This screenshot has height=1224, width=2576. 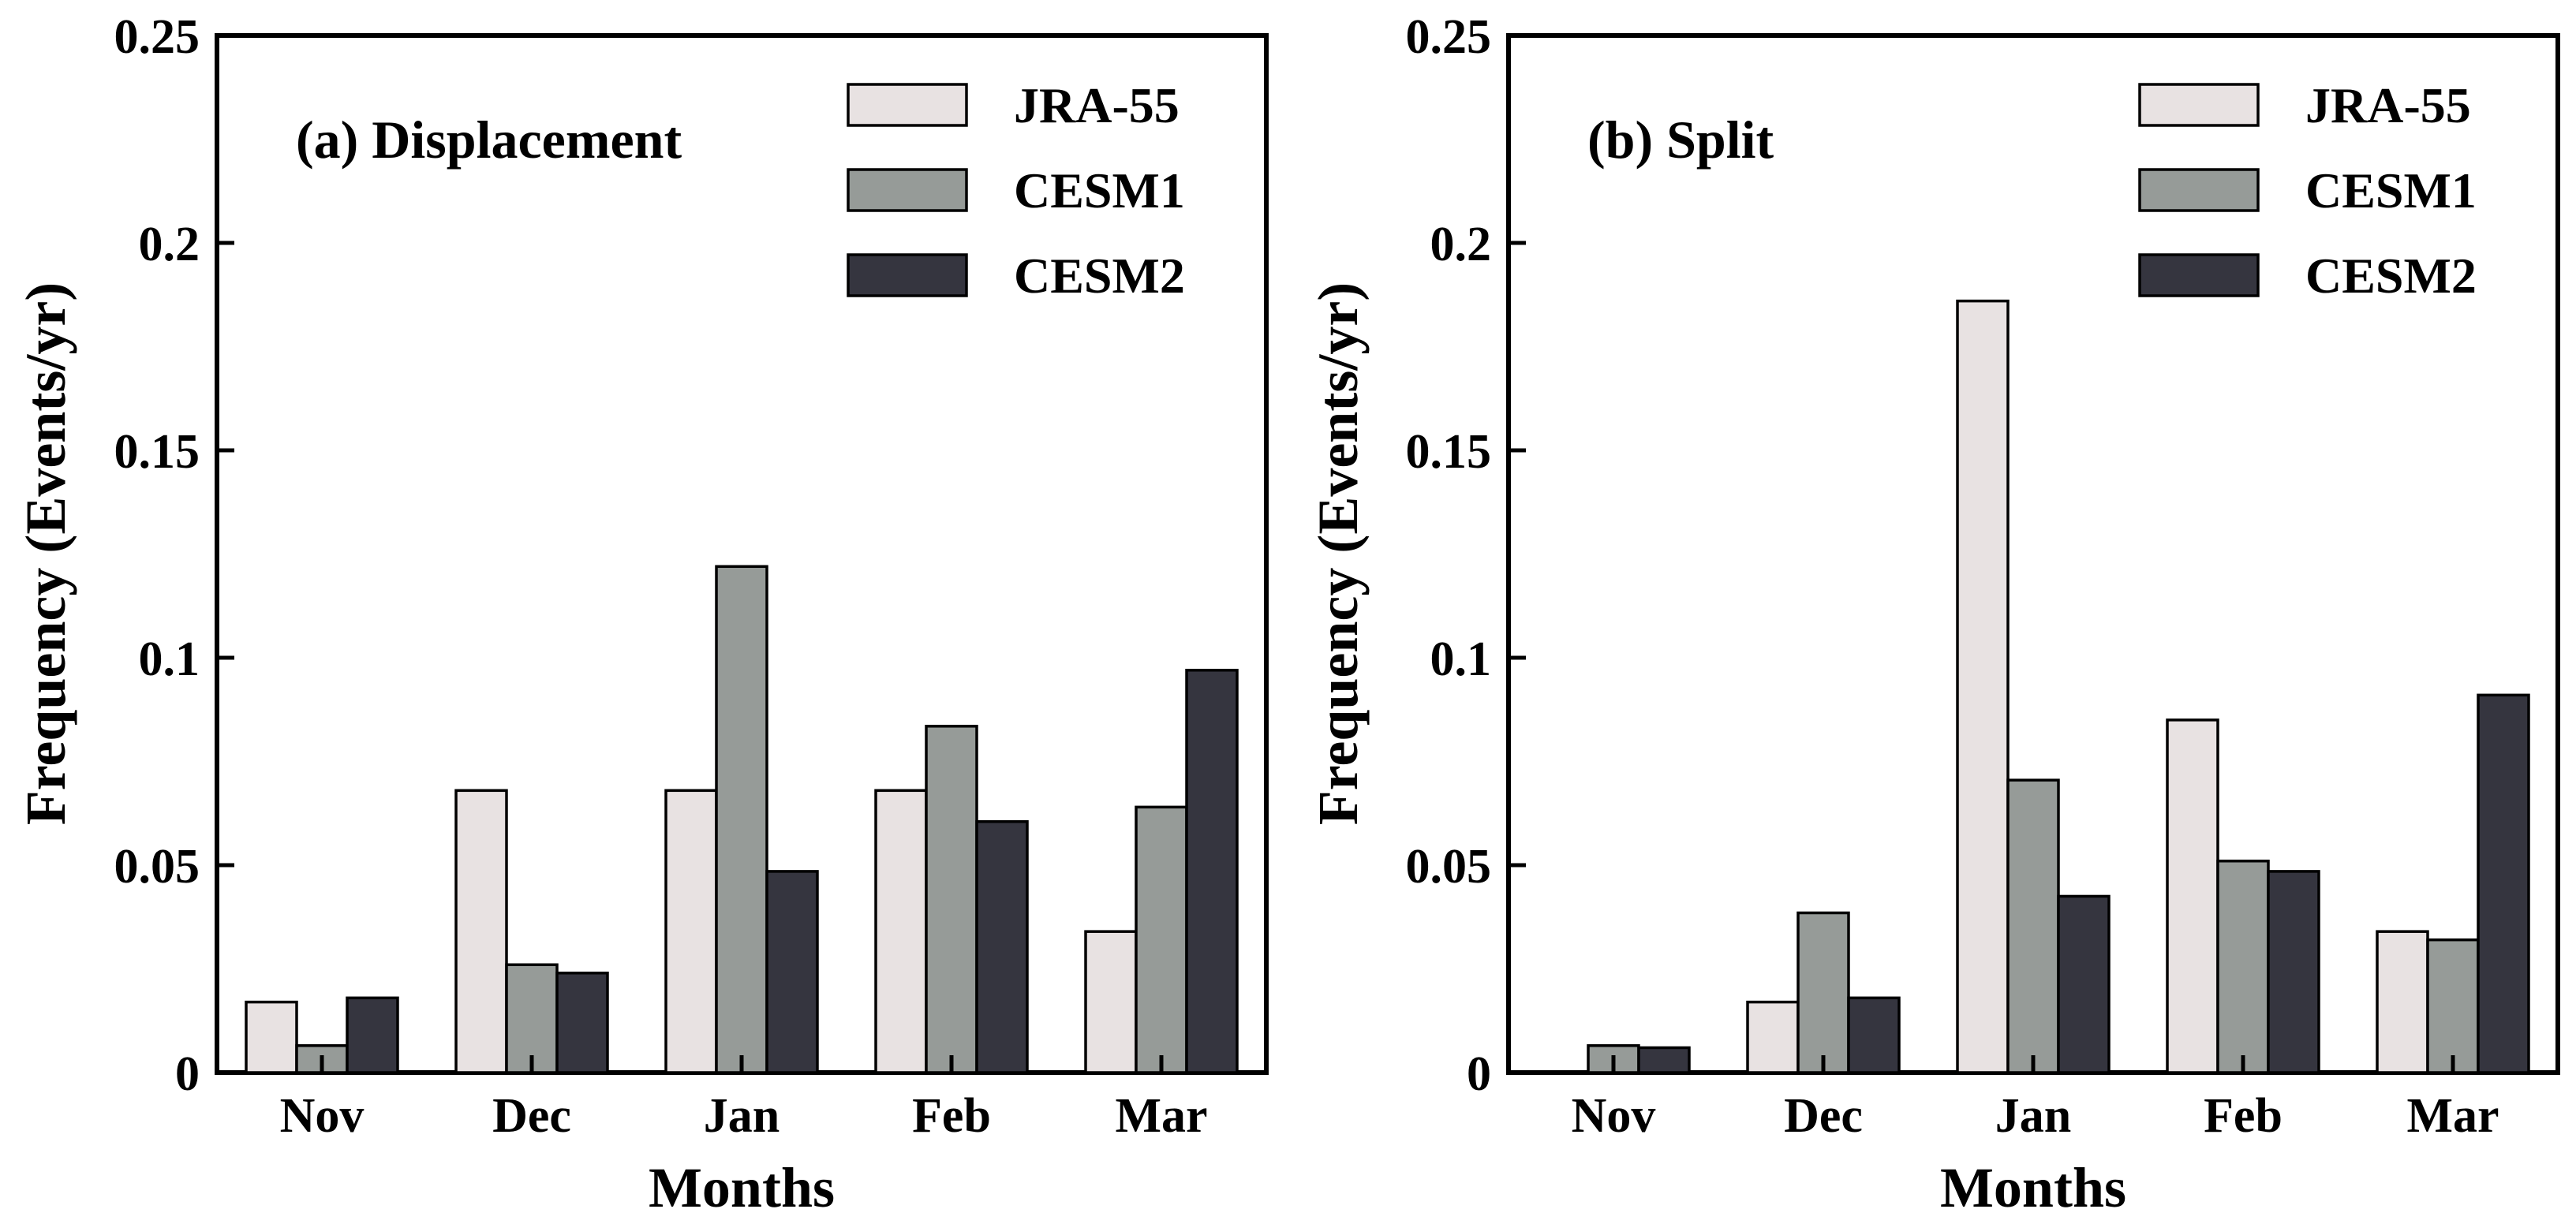 I want to click on bar-jra-55-nov, so click(x=271, y=1037).